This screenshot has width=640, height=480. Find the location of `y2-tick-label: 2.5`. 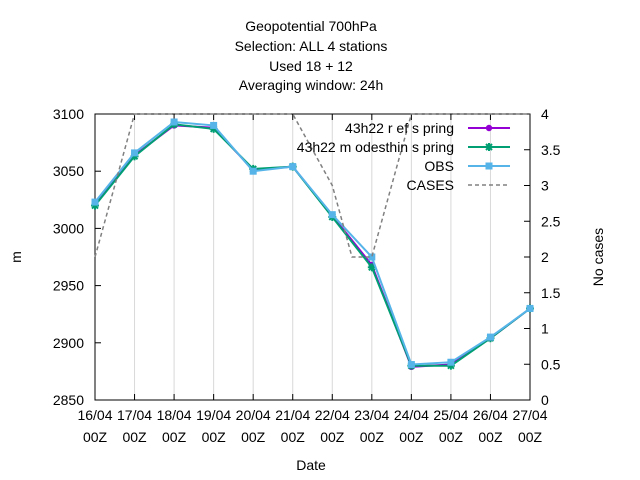

y2-tick-label: 2.5 is located at coordinates (551, 221).